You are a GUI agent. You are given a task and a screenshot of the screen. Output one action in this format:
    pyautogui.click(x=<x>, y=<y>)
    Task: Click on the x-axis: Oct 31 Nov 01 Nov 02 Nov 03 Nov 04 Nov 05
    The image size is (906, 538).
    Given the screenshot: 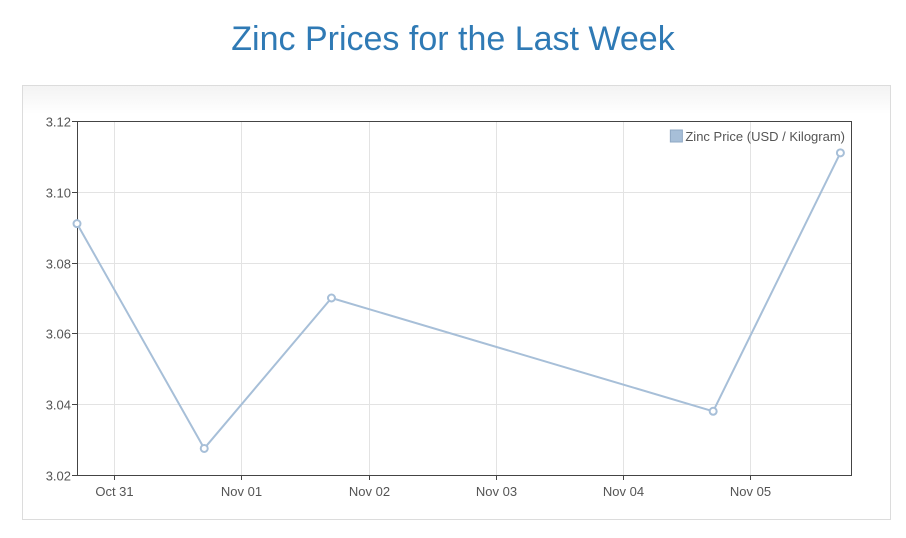 What is the action you would take?
    pyautogui.click(x=433, y=487)
    